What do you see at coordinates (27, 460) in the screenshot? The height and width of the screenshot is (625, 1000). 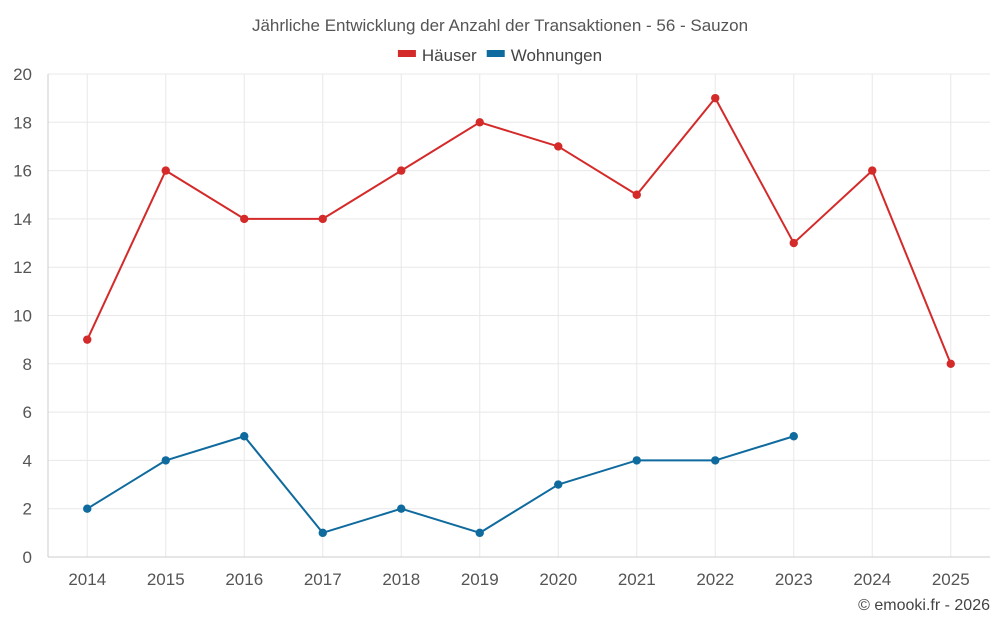 I see `y-tick-label: 4` at bounding box center [27, 460].